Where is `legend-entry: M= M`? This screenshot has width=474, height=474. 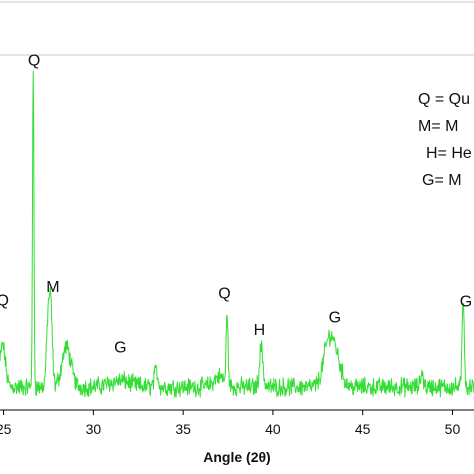 legend-entry: M= M is located at coordinates (438, 126).